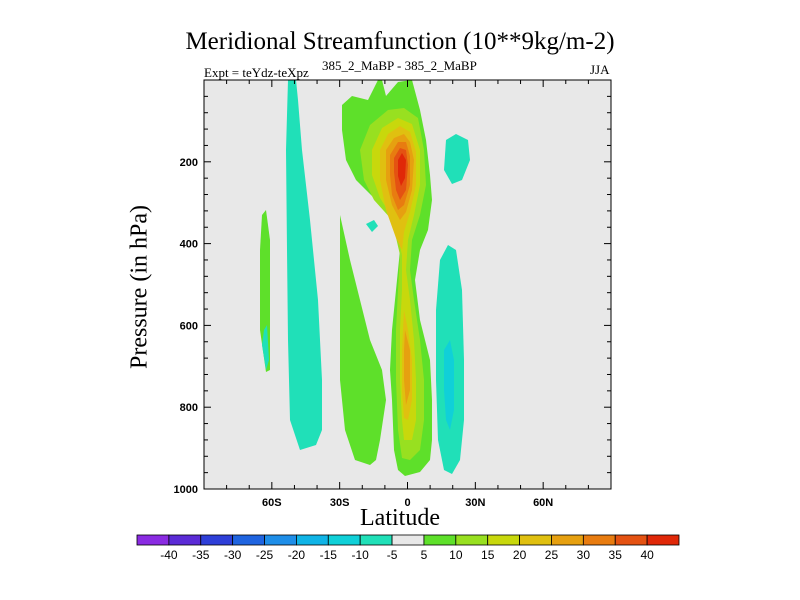 Image resolution: width=800 pixels, height=600 pixels. I want to click on colorbar-label: -40, so click(169, 555).